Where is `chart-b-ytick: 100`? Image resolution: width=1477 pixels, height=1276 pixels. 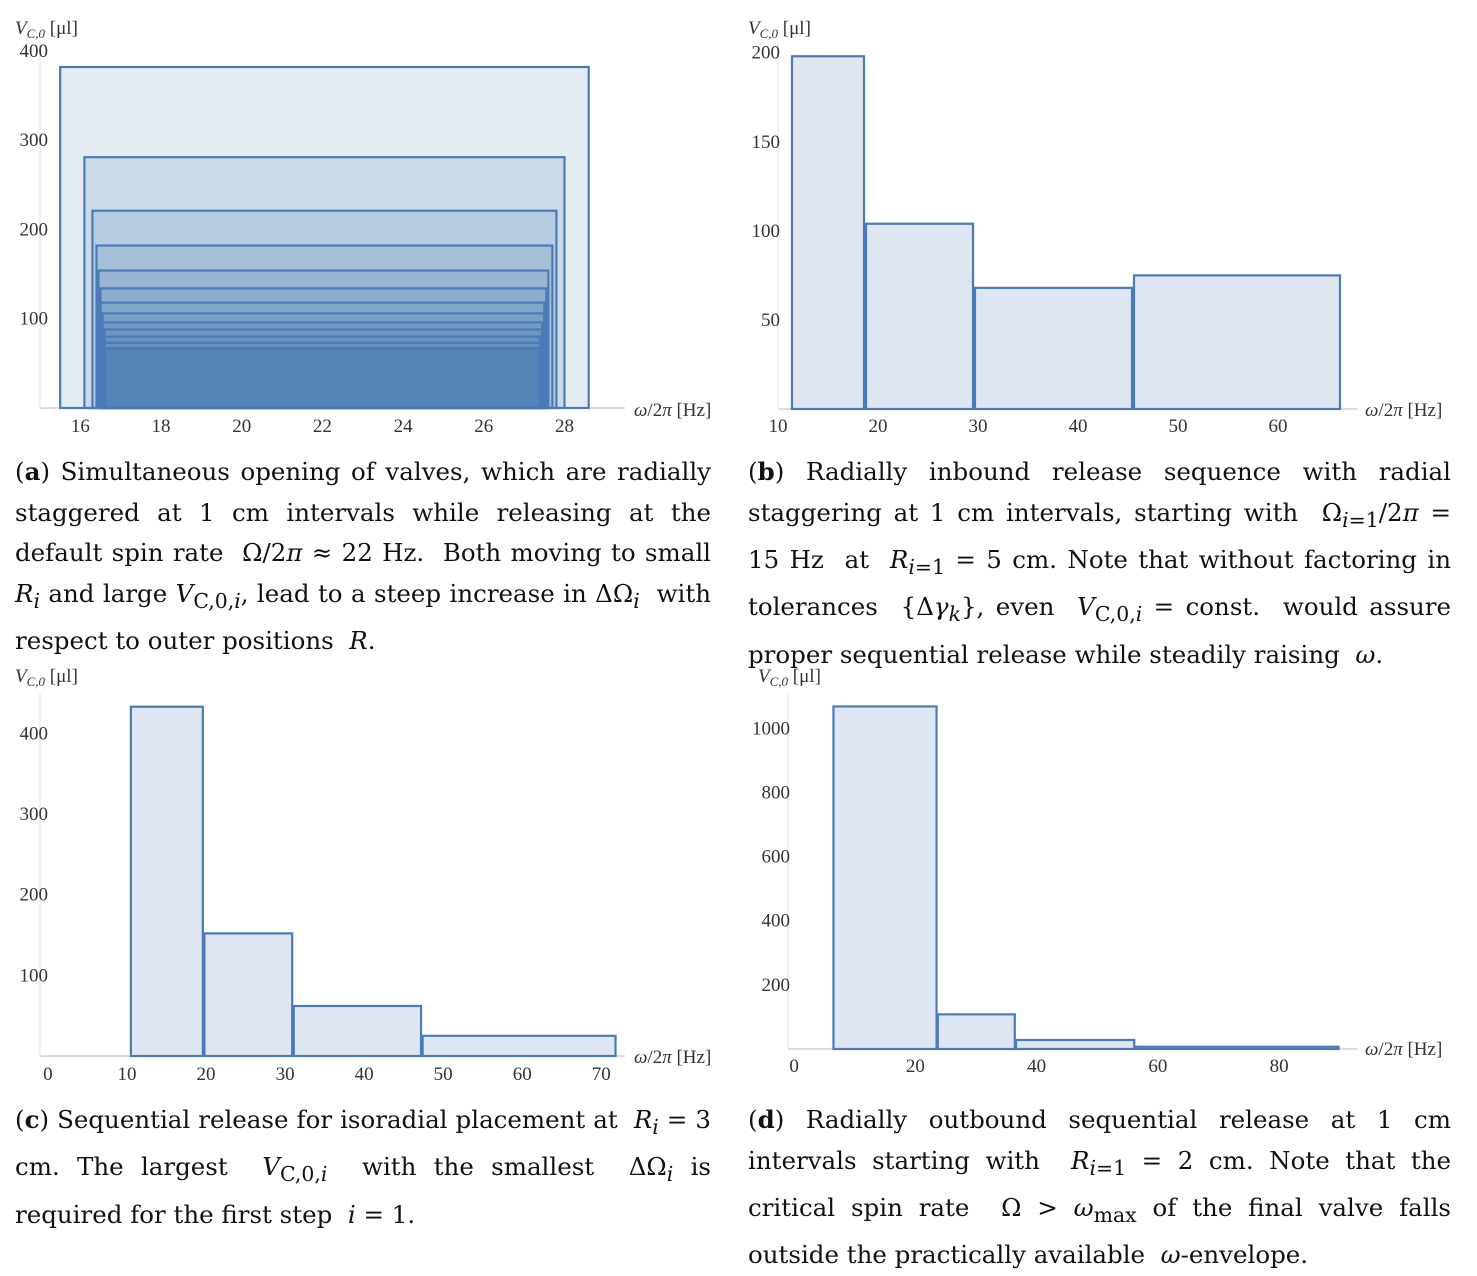
chart-b-ytick: 100 is located at coordinates (766, 231).